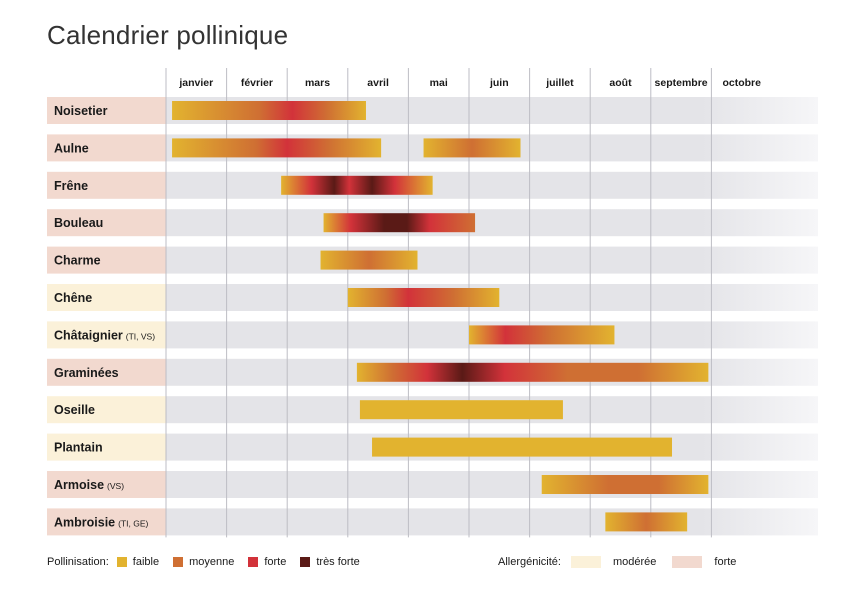 This screenshot has width=842, height=600. What do you see at coordinates (195, 83) in the screenshot?
I see `month-label: janvier` at bounding box center [195, 83].